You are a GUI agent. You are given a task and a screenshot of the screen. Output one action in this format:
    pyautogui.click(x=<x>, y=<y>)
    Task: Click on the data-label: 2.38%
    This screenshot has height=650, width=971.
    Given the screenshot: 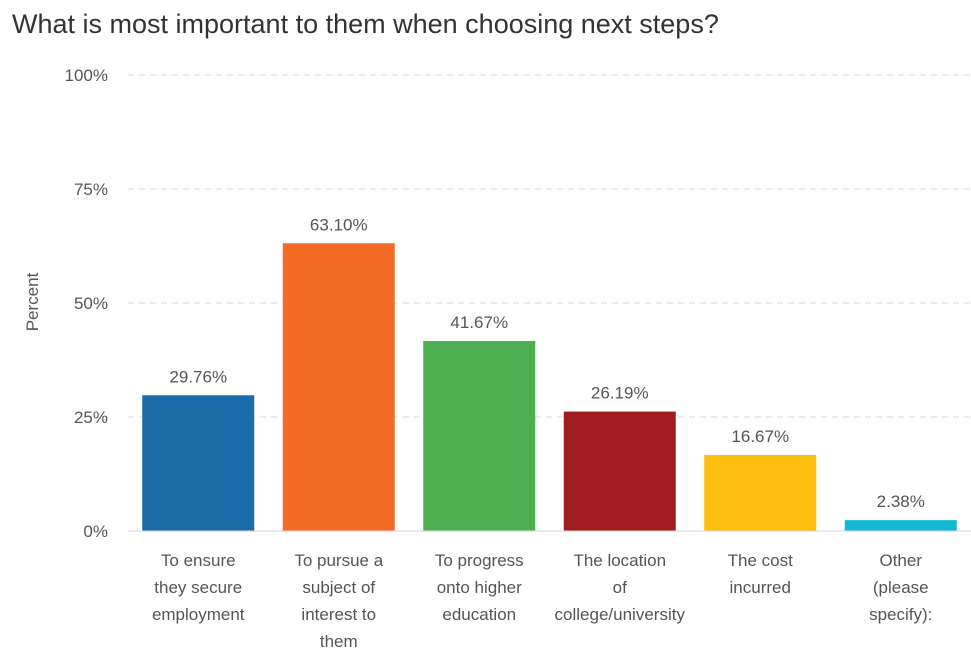 What is the action you would take?
    pyautogui.click(x=901, y=501)
    